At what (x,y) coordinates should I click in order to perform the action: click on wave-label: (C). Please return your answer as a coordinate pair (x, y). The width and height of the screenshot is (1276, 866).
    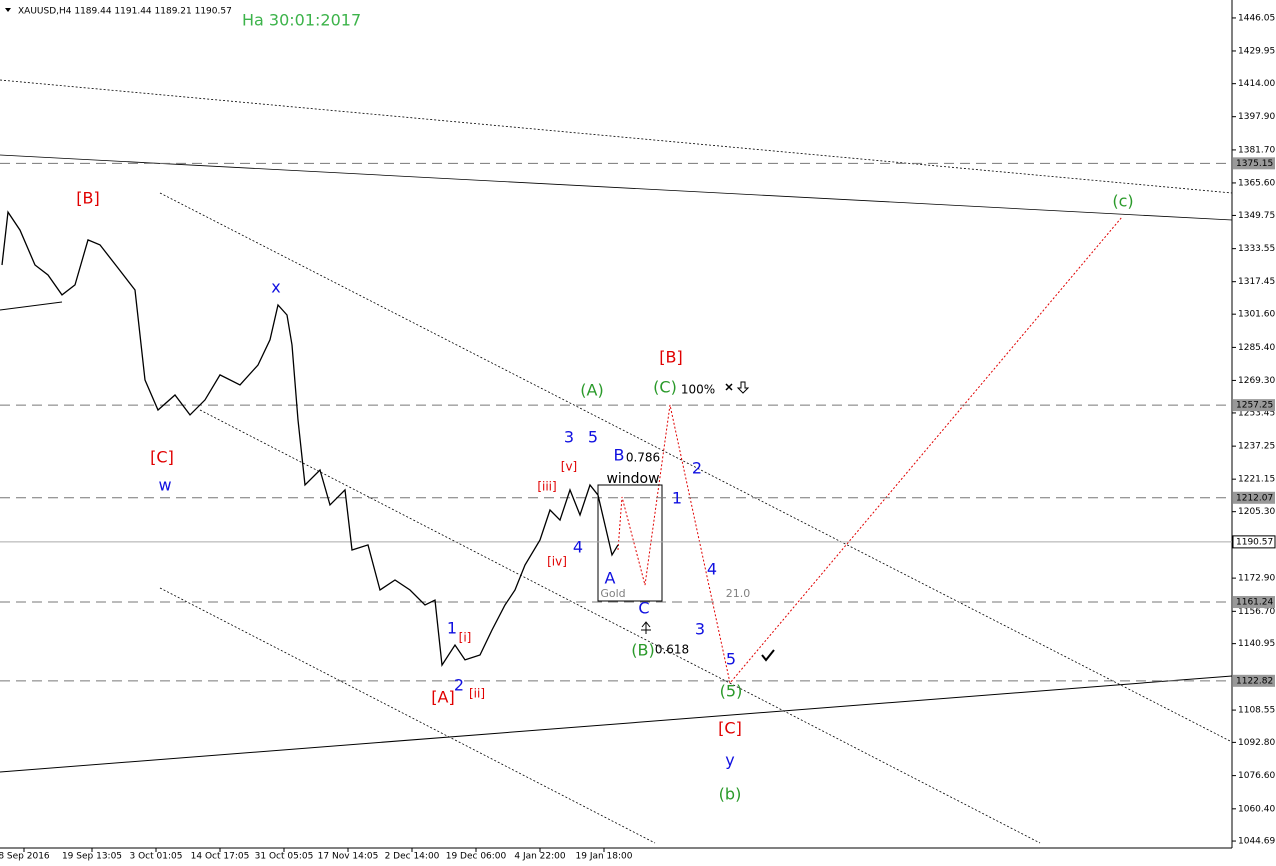
    Looking at the image, I should click on (665, 387).